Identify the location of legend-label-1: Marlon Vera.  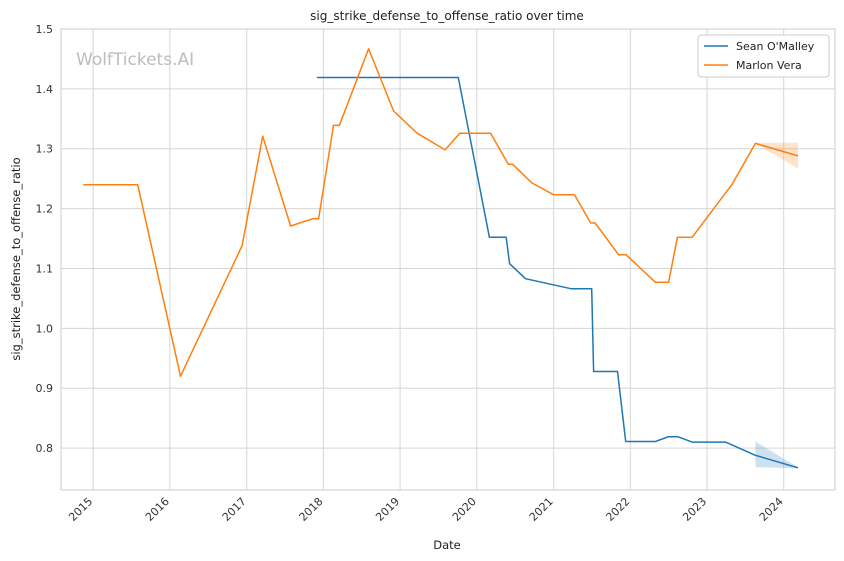
(769, 65).